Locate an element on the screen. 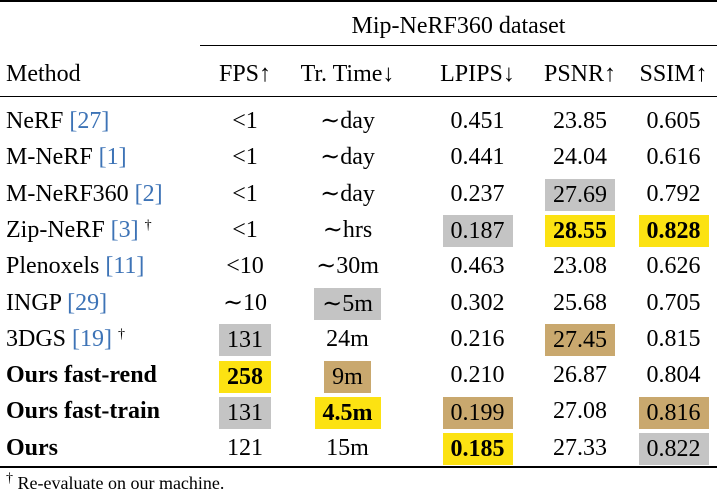  time-value: ∼hrs is located at coordinates (347, 229).